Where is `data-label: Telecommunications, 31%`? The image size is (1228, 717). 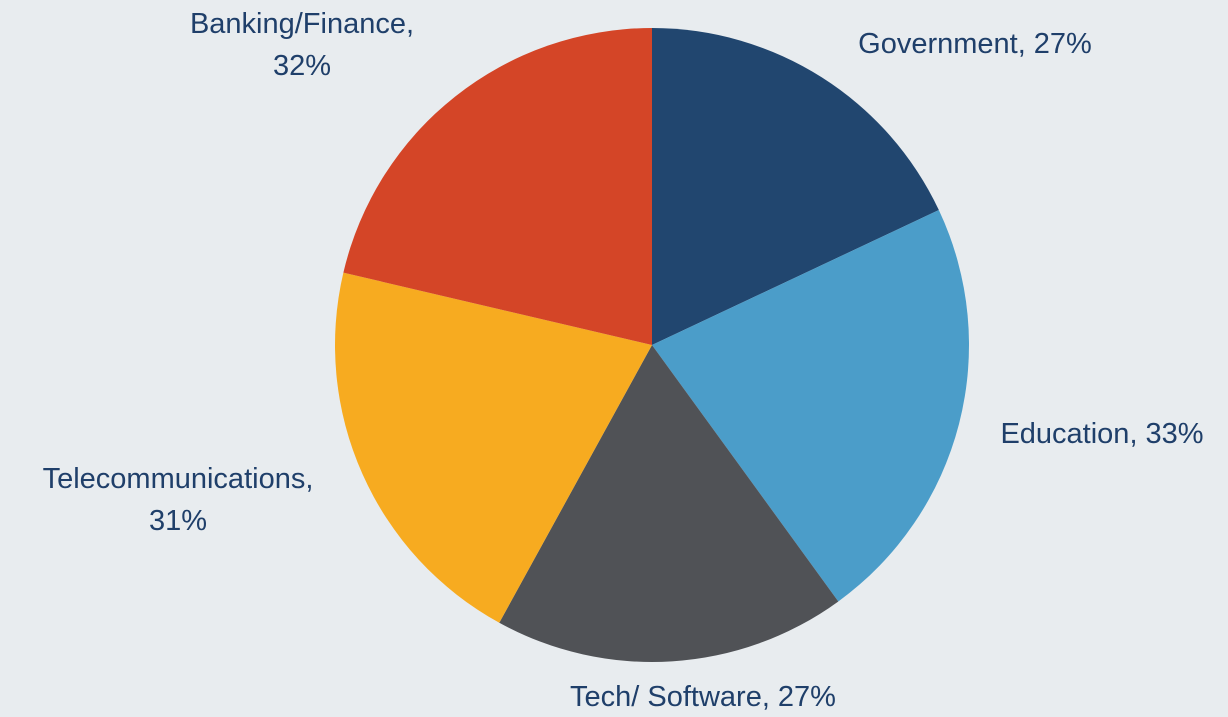
data-label: Telecommunications, 31% is located at coordinates (178, 500).